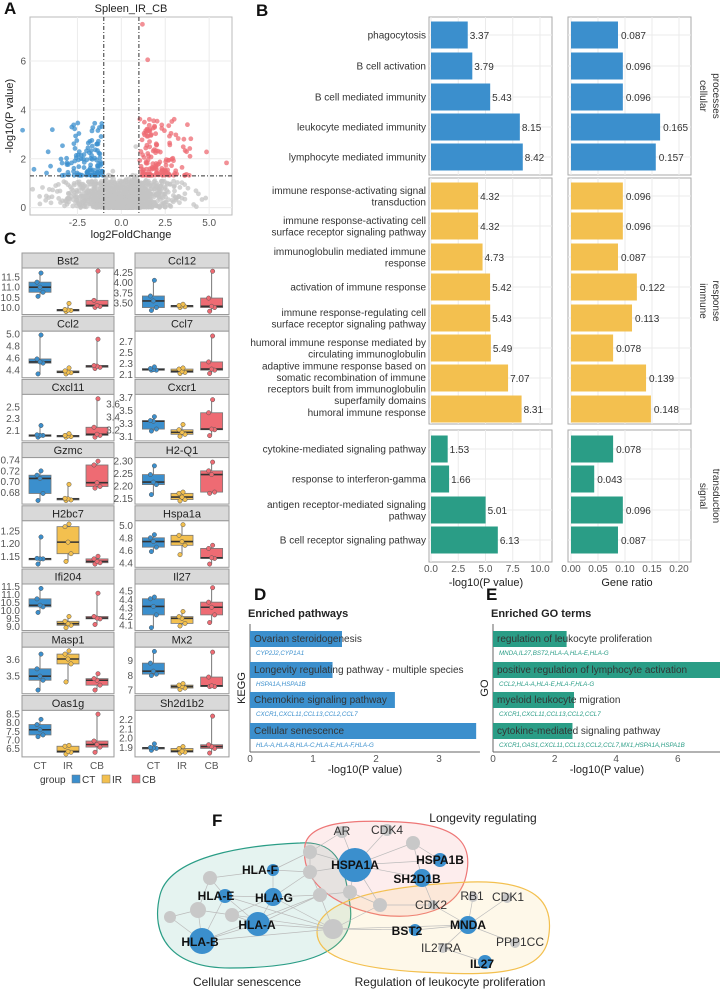  Describe the element at coordinates (11, 308) in the screenshot. I see `y-tick-label: 10.0` at that location.